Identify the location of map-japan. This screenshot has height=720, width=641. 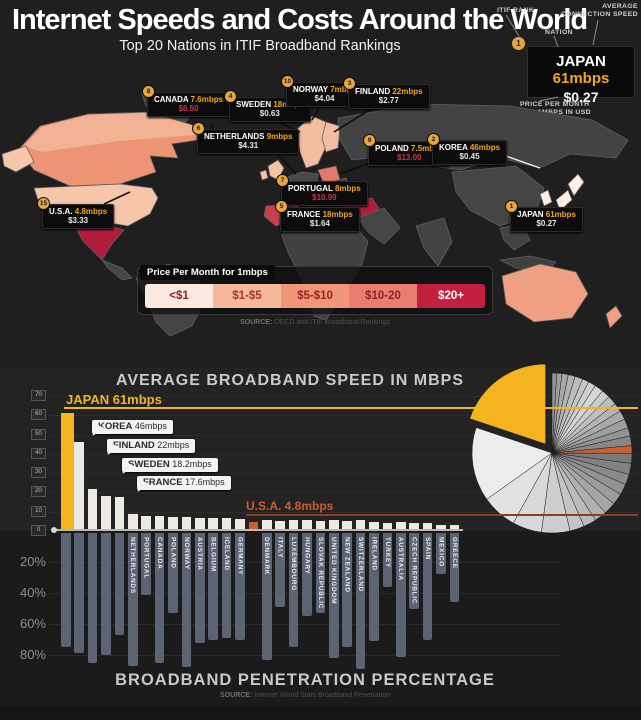
(570, 192).